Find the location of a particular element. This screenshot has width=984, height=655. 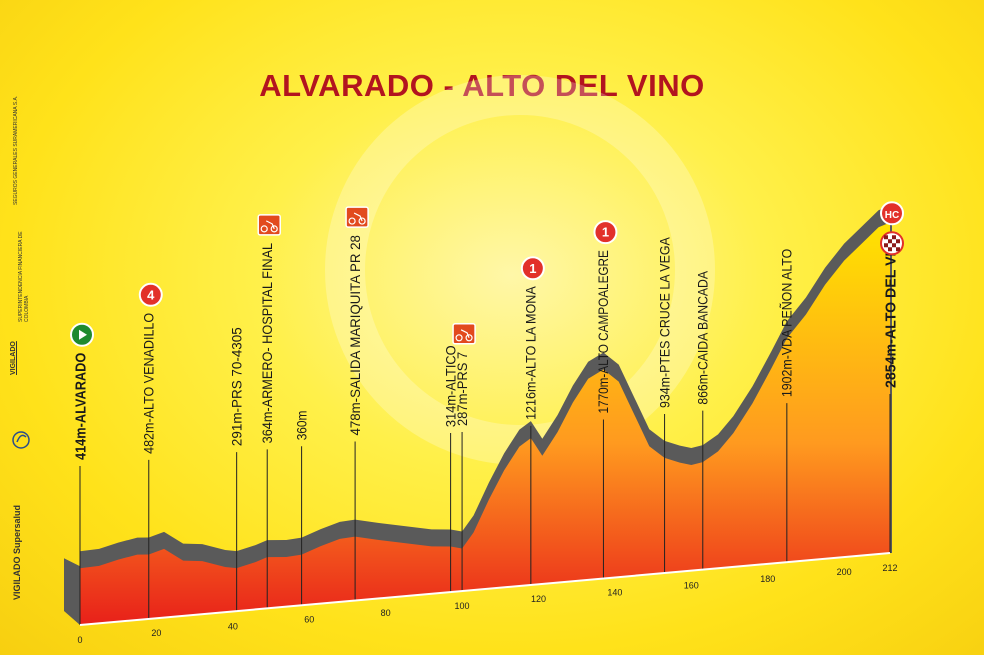

page-title: ALVARADO - ALTO DEL VINO is located at coordinates (482, 85).